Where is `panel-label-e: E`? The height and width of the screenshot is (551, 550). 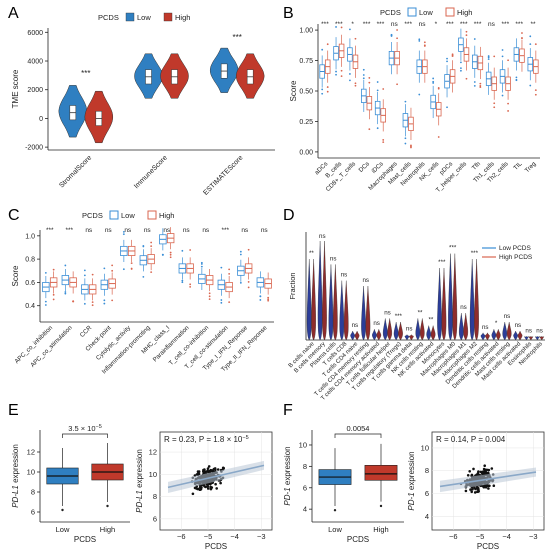
panel-label-e: E is located at coordinates (13, 410).